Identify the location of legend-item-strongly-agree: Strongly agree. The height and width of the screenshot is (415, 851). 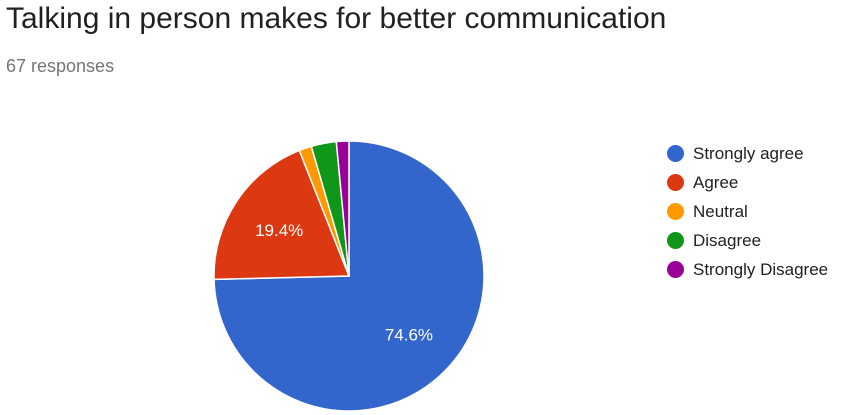
(747, 153).